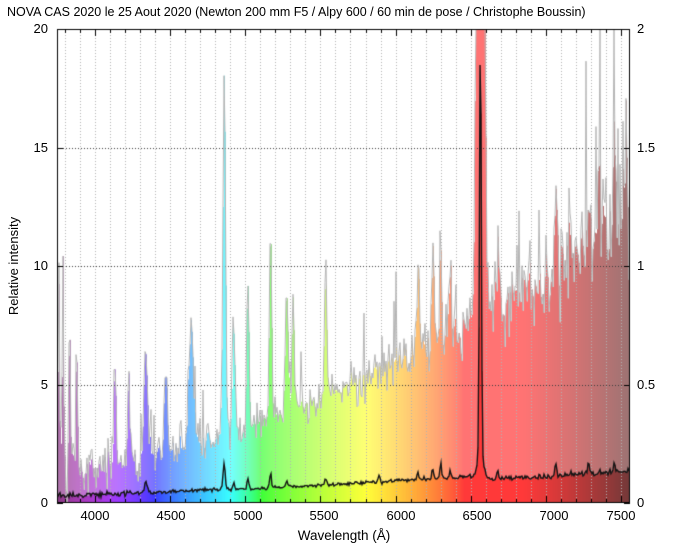  What do you see at coordinates (40, 147) in the screenshot?
I see `y-left-tick-15: 15` at bounding box center [40, 147].